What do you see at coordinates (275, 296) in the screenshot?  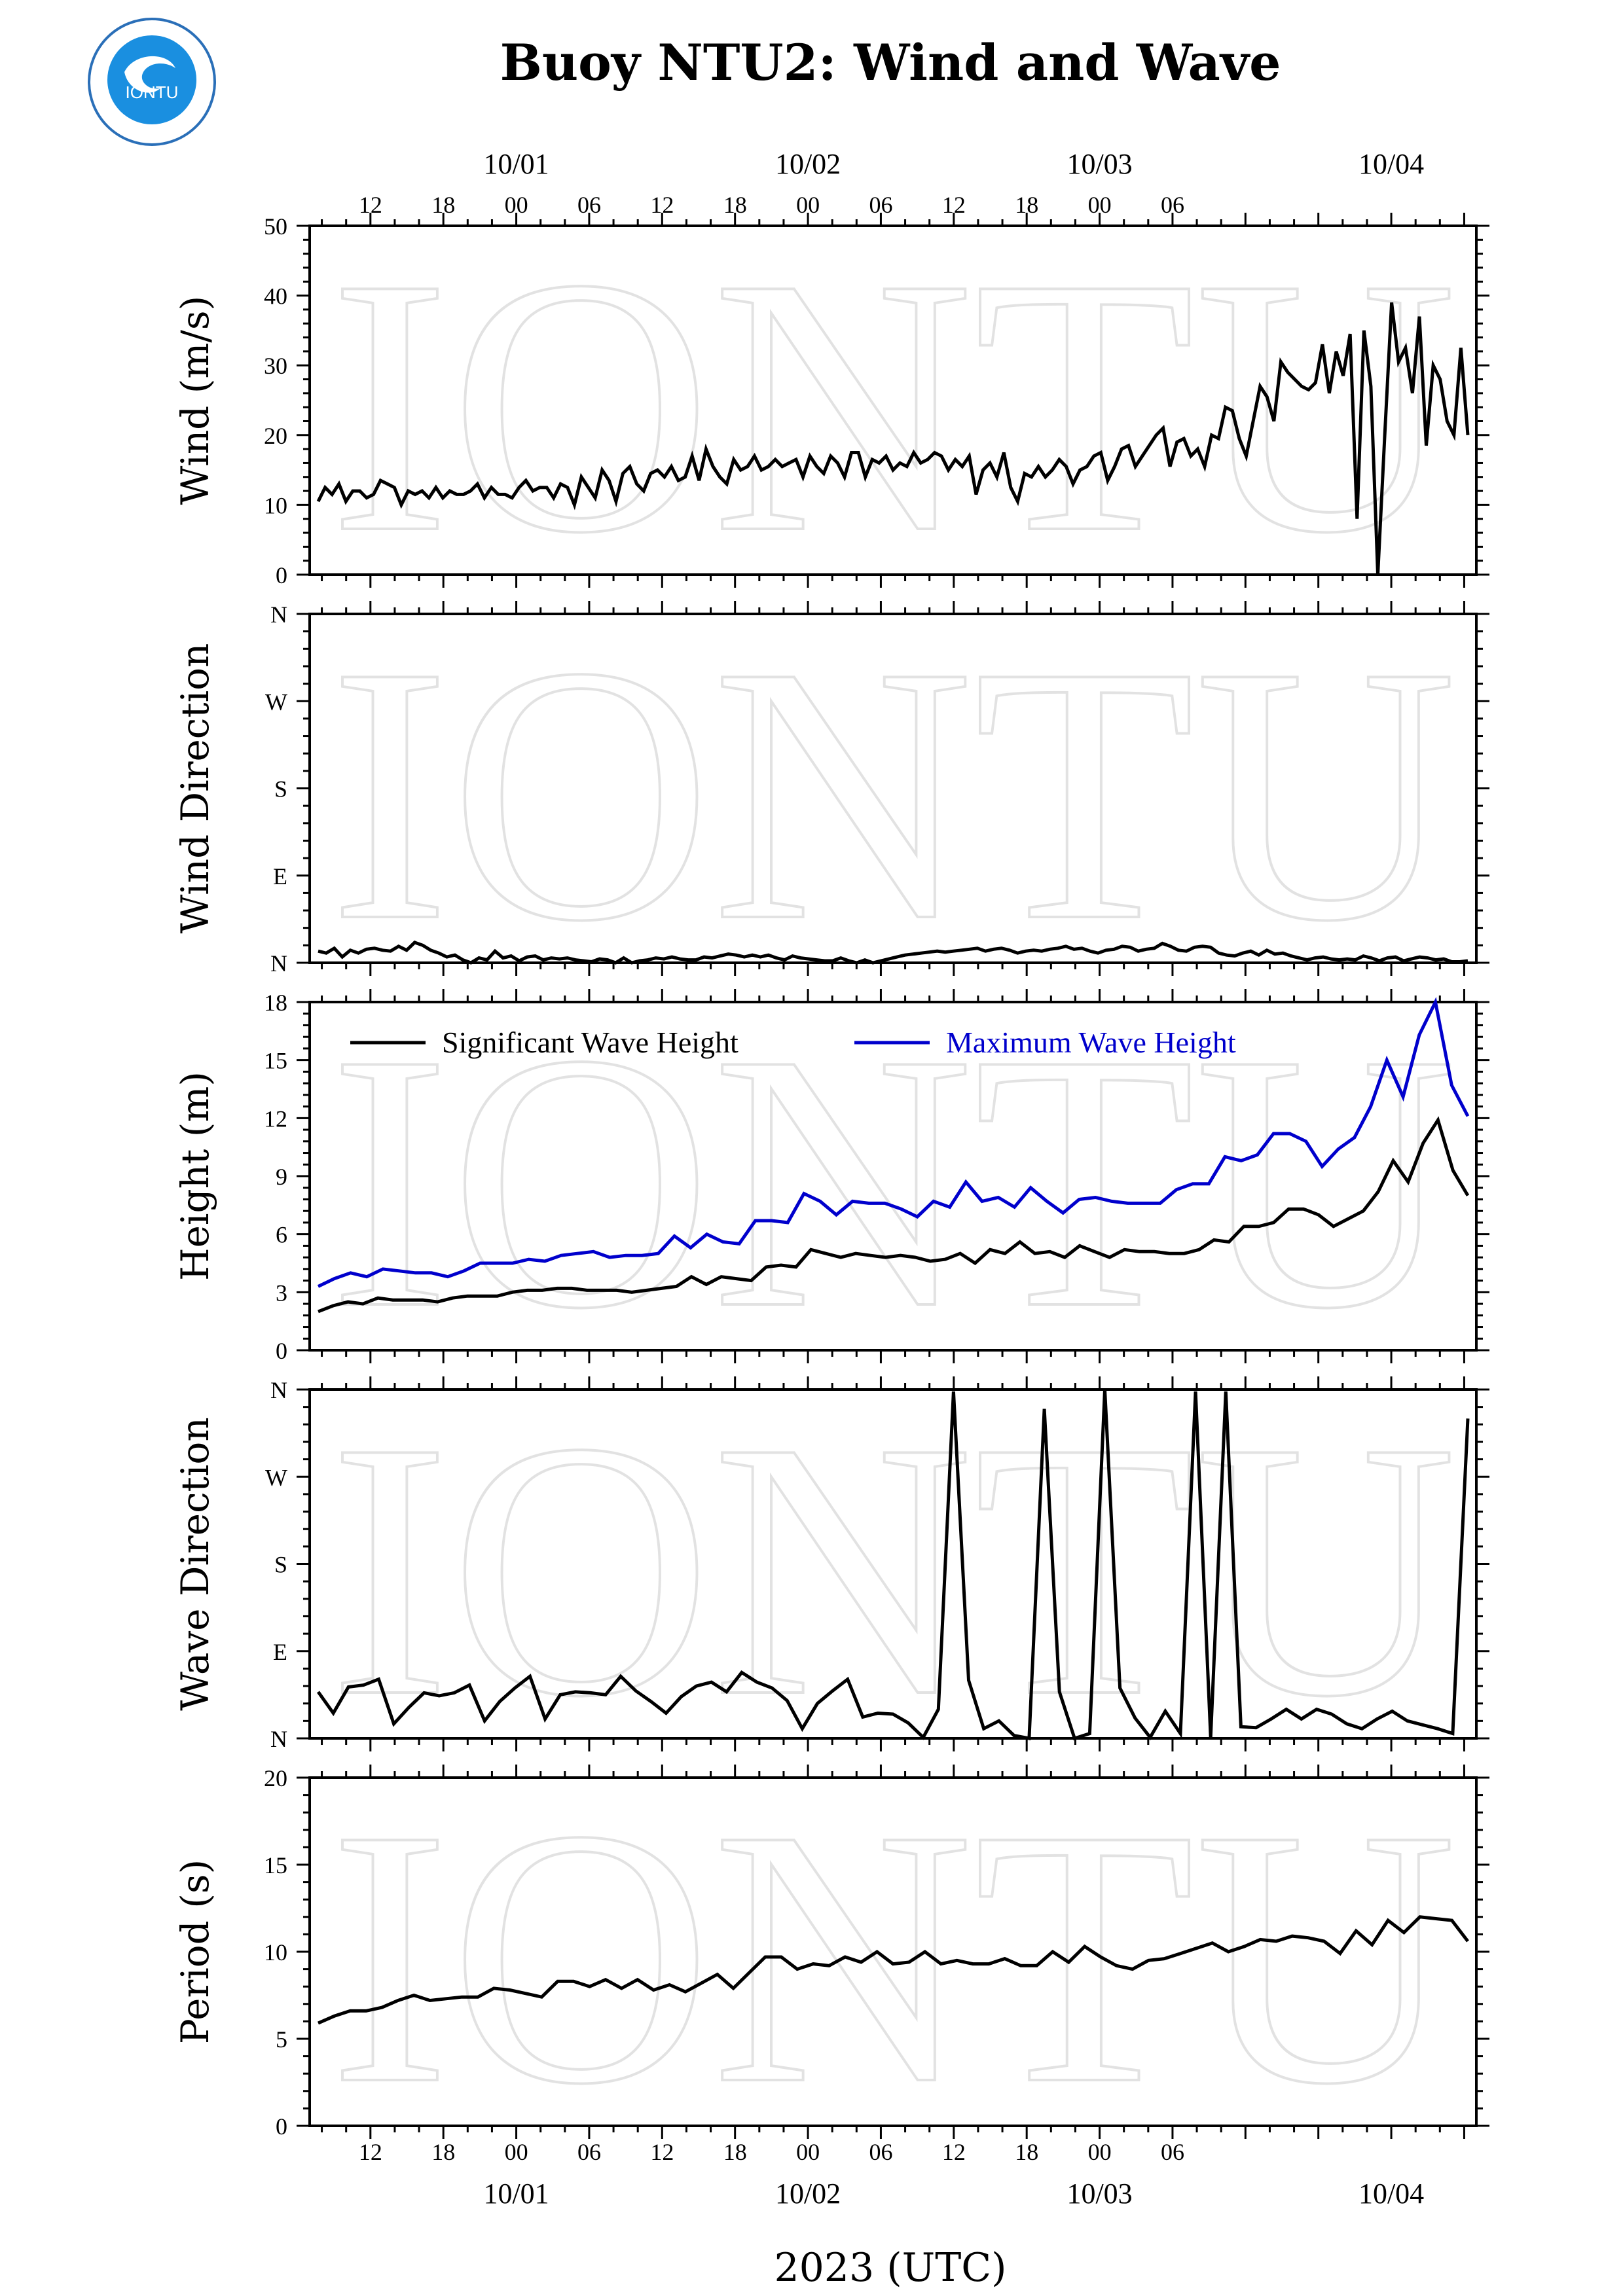 I see `y-tick-label: 40` at bounding box center [275, 296].